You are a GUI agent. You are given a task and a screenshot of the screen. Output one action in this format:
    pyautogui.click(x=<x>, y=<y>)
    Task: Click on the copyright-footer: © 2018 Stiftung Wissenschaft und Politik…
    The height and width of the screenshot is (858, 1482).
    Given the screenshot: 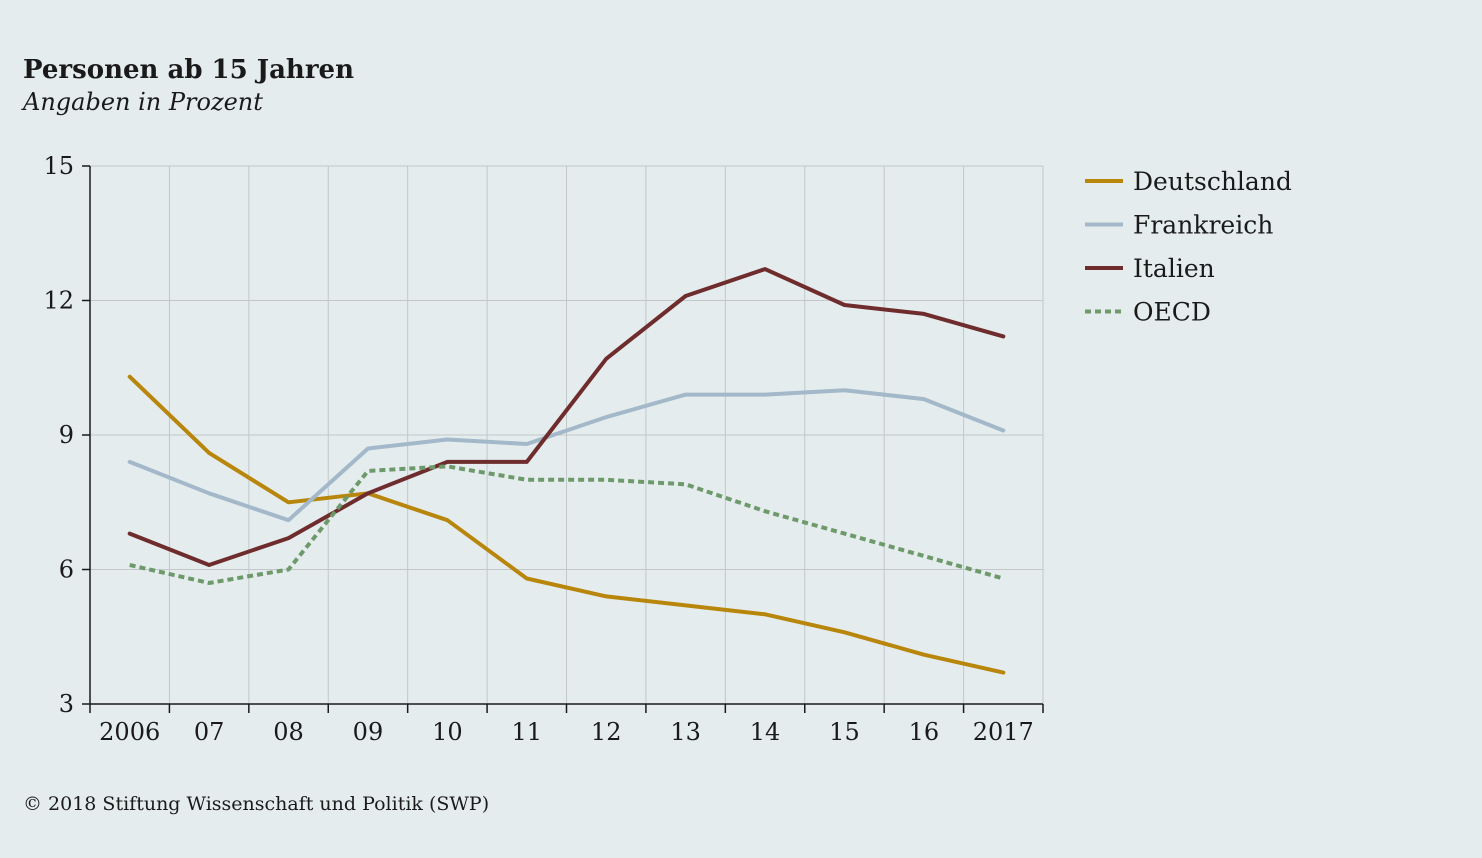 What is the action you would take?
    pyautogui.click(x=256, y=804)
    